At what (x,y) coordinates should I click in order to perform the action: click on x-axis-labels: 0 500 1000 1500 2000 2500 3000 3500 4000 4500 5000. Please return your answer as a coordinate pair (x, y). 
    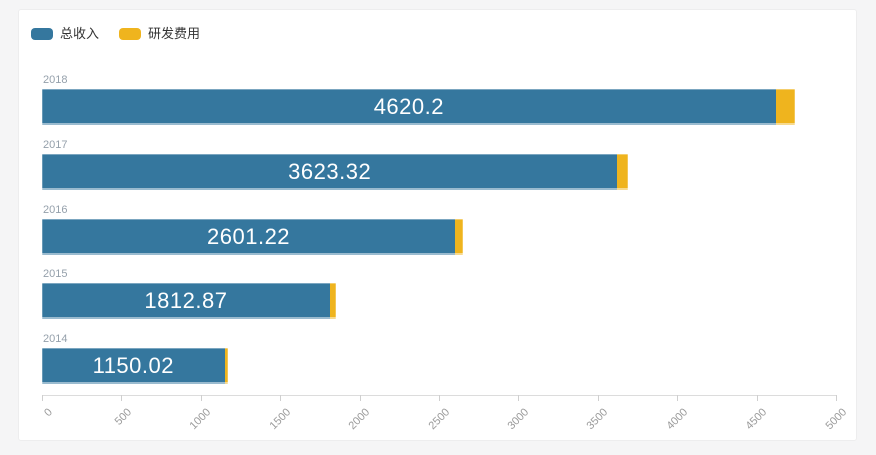
    Looking at the image, I should click on (445, 418).